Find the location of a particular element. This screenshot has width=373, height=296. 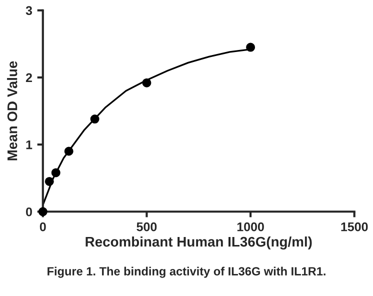

y-tick-label: 2 is located at coordinates (29, 77).